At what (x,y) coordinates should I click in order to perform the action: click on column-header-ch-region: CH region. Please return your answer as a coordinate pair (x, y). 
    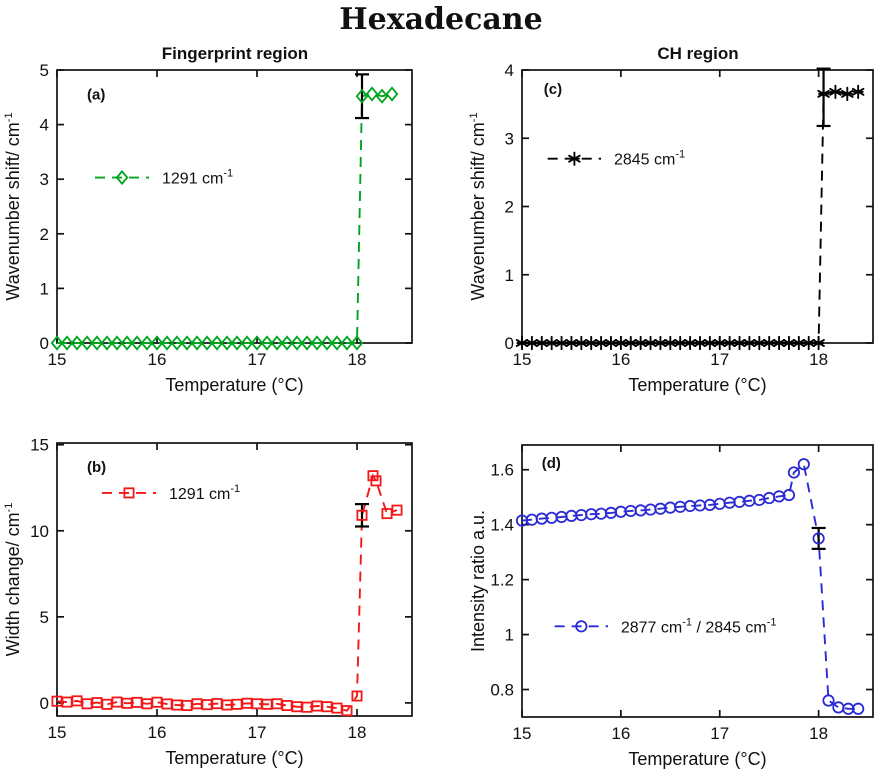
    Looking at the image, I should click on (698, 53).